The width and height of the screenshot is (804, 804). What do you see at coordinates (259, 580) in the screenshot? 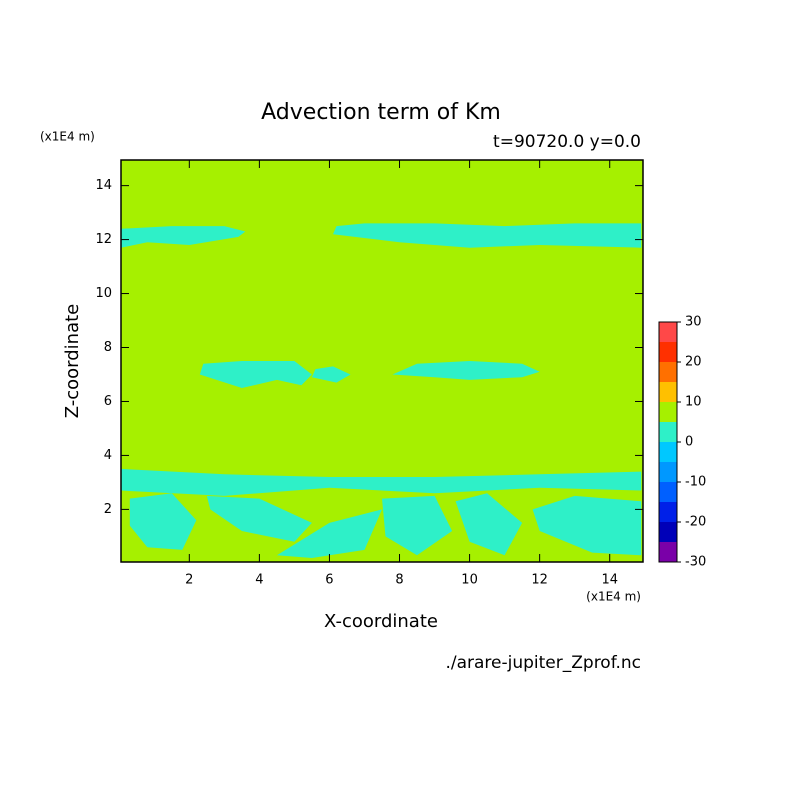
I see `x-tick-label: 4` at bounding box center [259, 580].